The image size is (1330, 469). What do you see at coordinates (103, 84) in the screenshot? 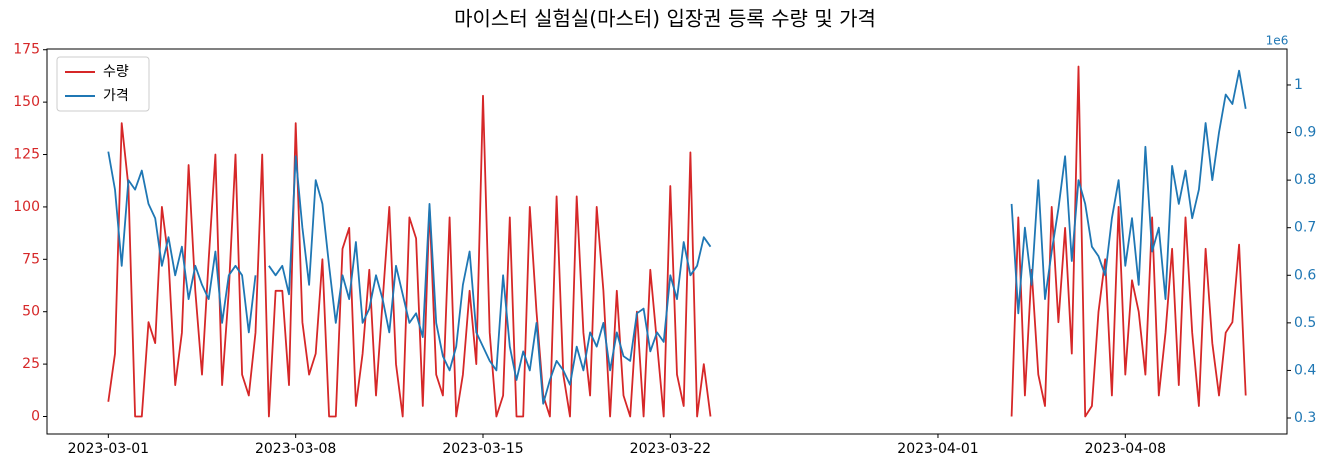
I see `legend-box` at bounding box center [103, 84].